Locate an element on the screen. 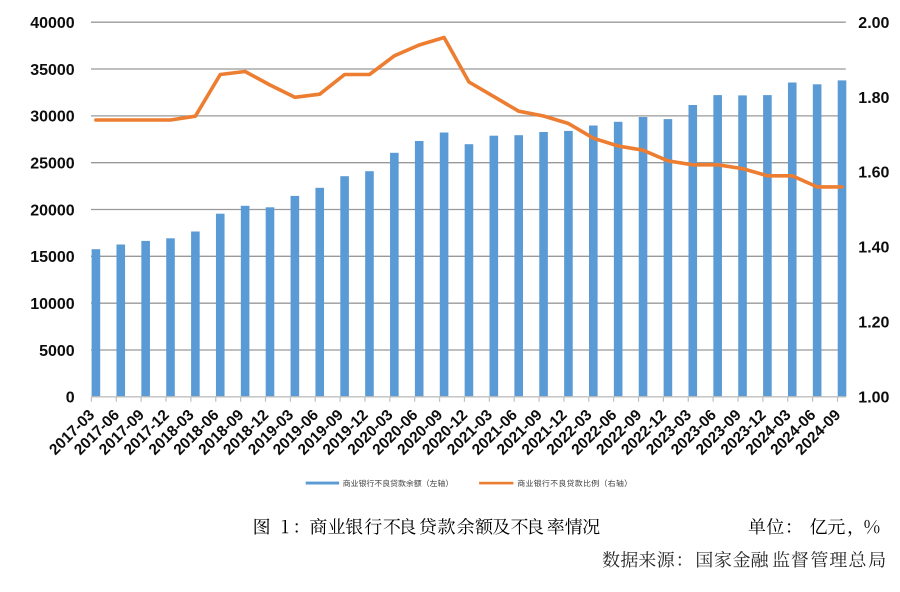 This screenshot has height=592, width=900. svg-text: 20000 is located at coordinates (52, 210).